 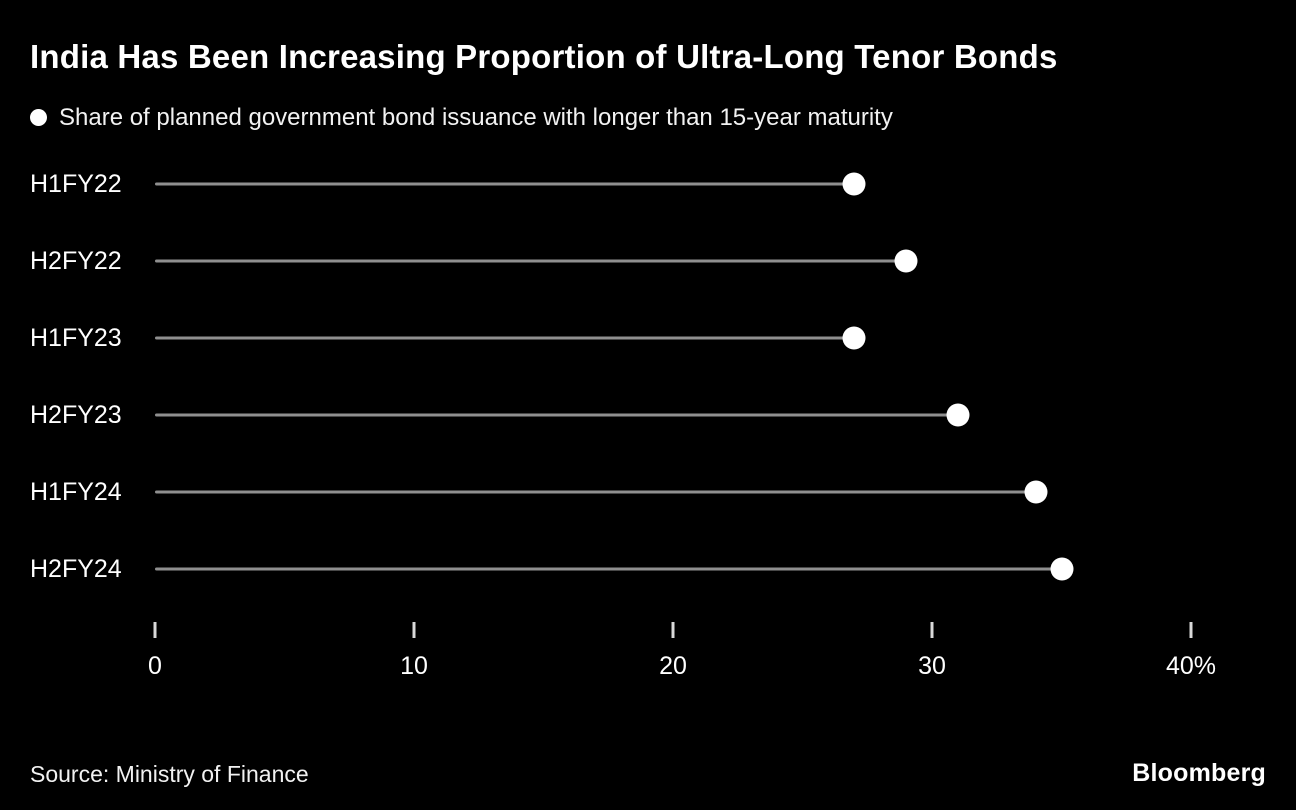 What do you see at coordinates (76, 491) in the screenshot?
I see `category-label: H1FY24` at bounding box center [76, 491].